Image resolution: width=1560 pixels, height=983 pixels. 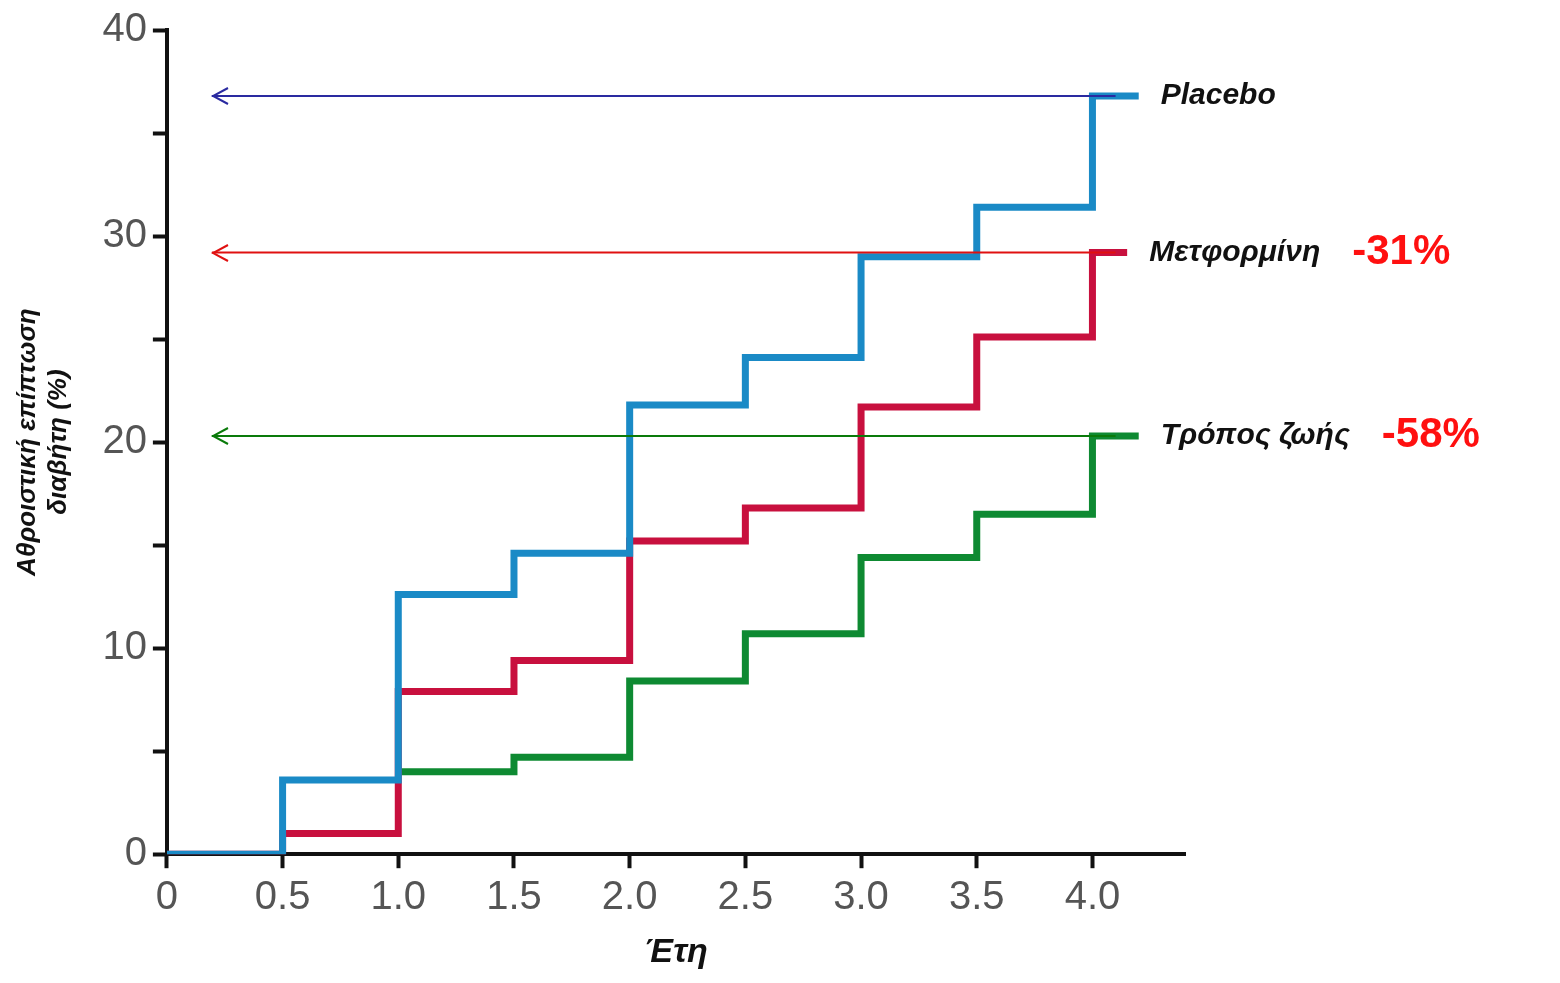 I want to click on y-axis-title: Αθροιστική επίπτωση διαβήτη (%), so click(x=41, y=442).